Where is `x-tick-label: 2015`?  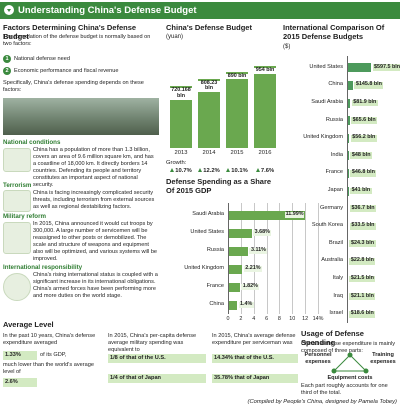 x-tick-label: 2015 is located at coordinates (237, 153).